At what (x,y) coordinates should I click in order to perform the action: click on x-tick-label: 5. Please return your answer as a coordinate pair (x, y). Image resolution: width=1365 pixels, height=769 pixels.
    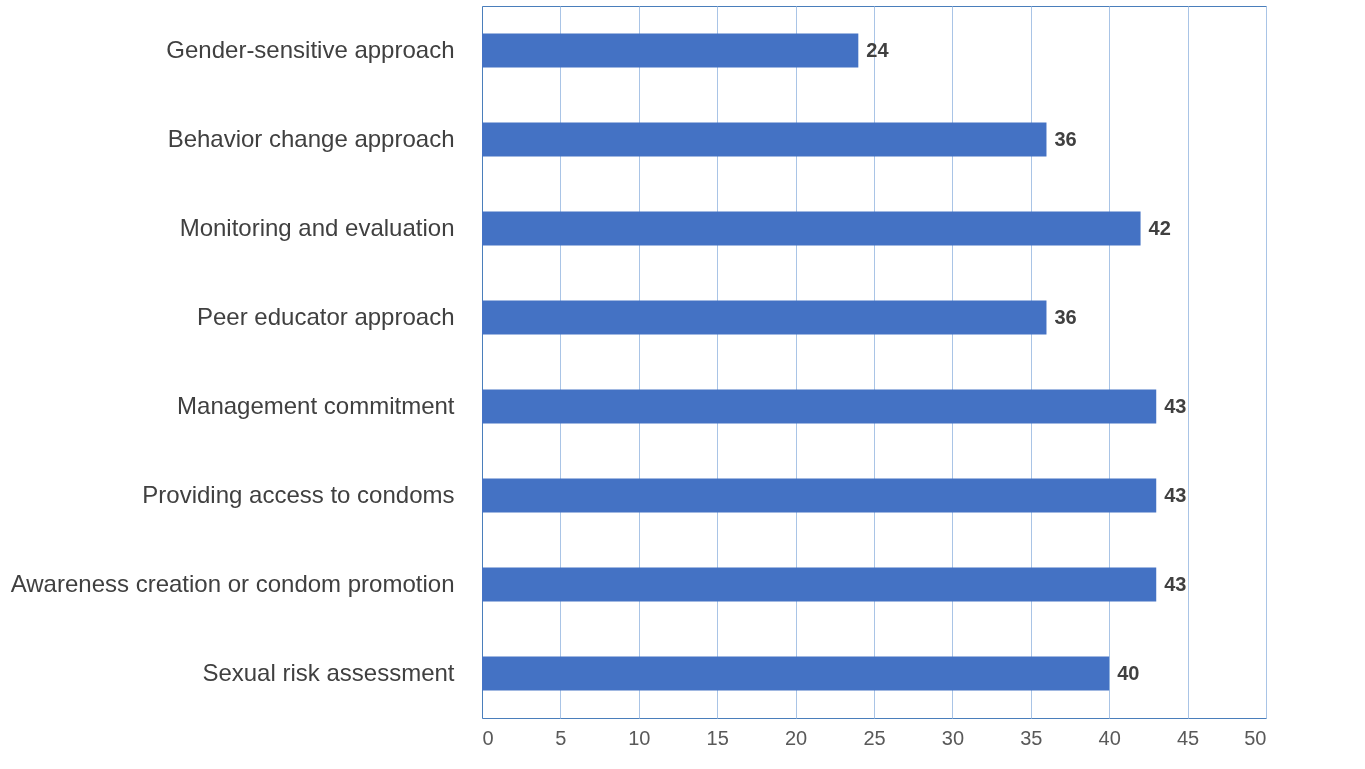
    Looking at the image, I should click on (561, 737).